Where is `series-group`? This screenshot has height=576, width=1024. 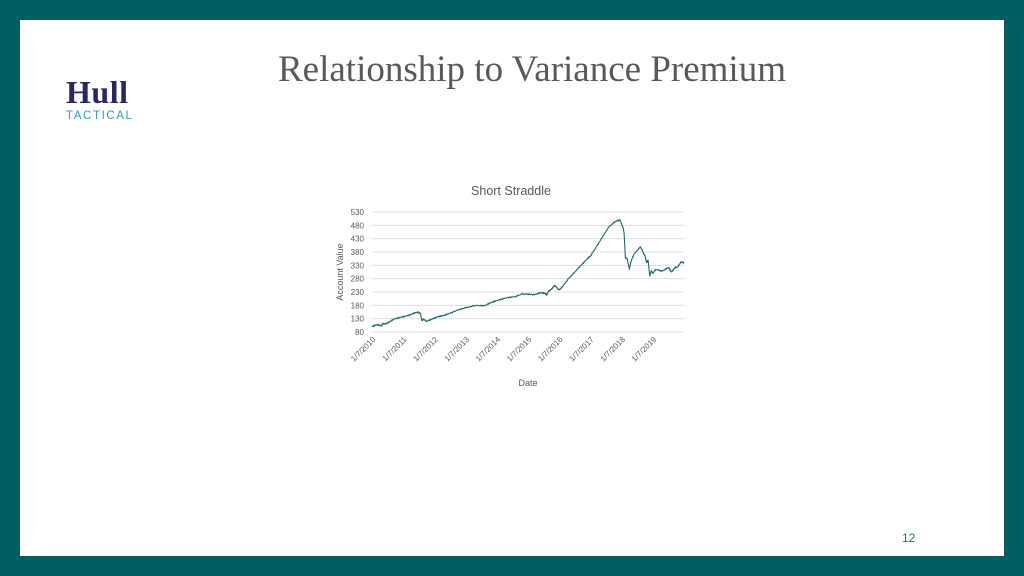
series-group is located at coordinates (528, 273).